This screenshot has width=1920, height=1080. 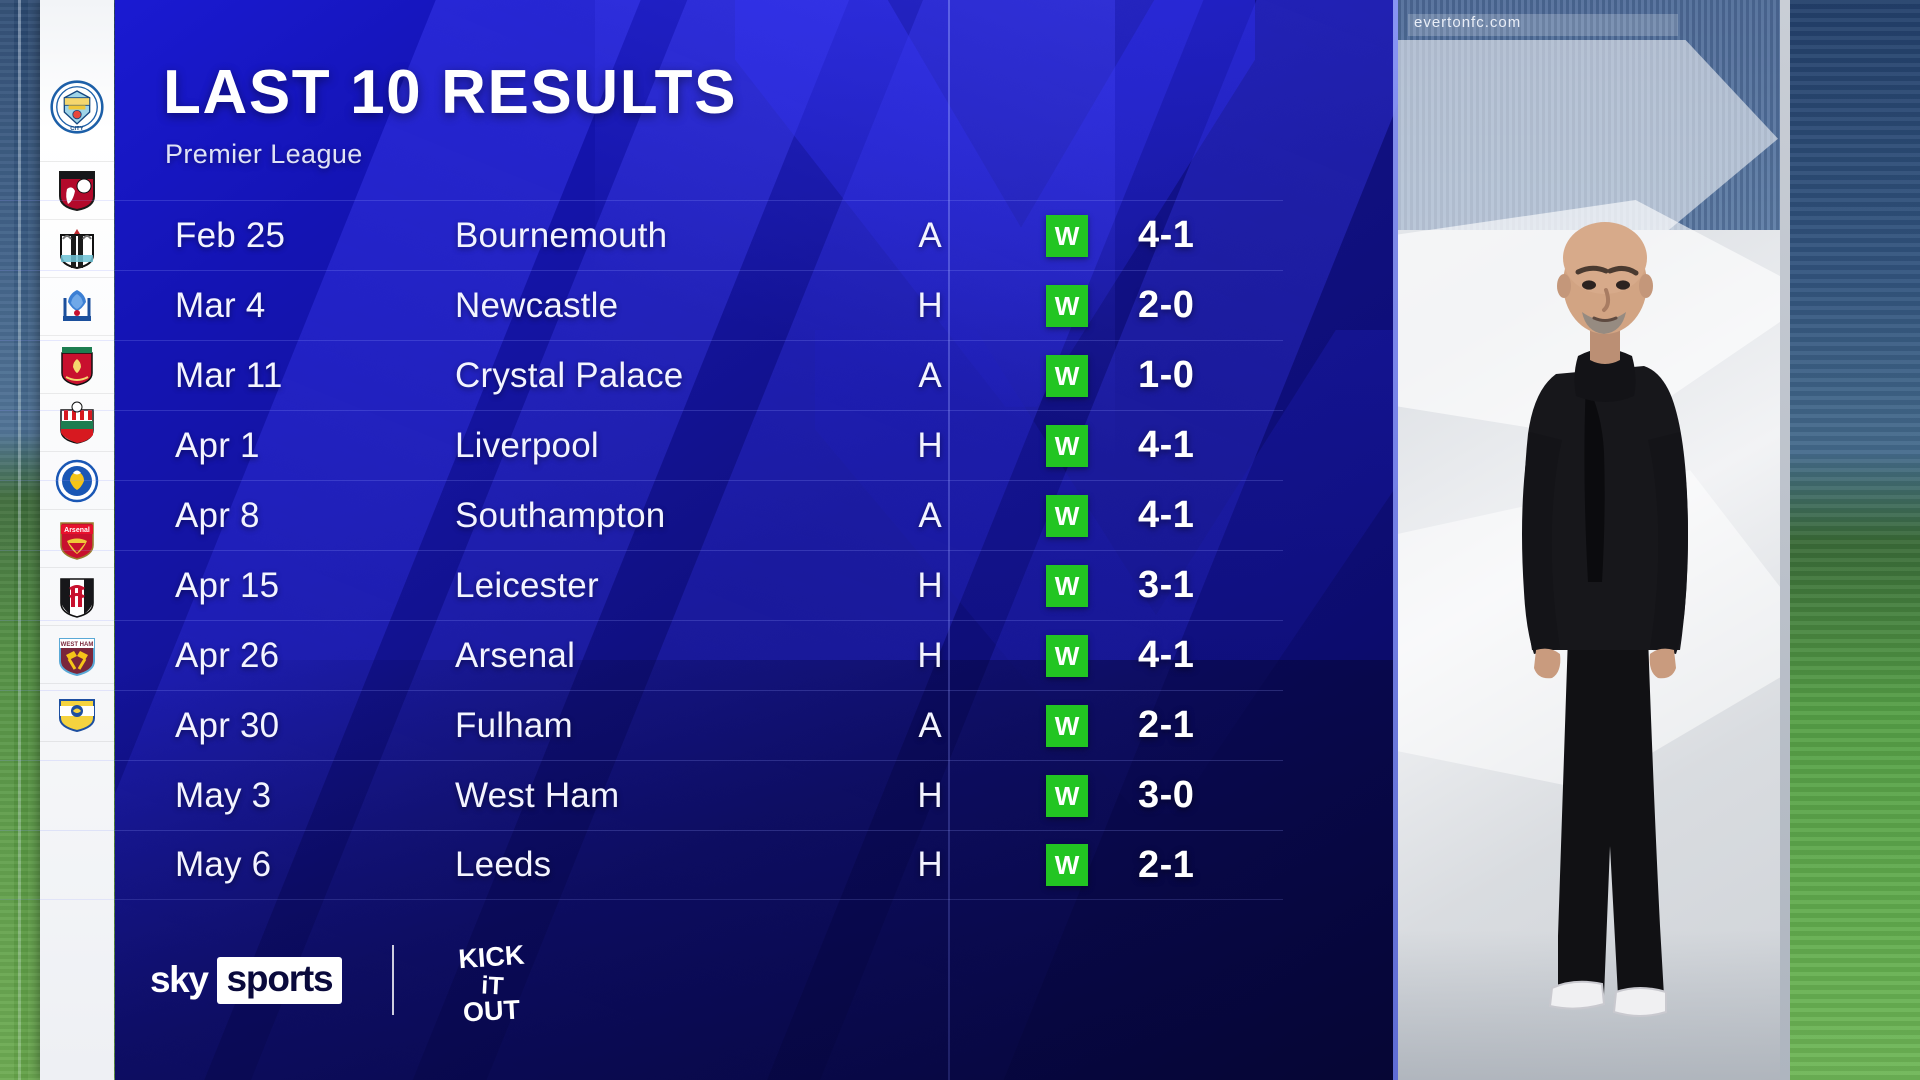 I want to click on column-divider, so click(x=949, y=540).